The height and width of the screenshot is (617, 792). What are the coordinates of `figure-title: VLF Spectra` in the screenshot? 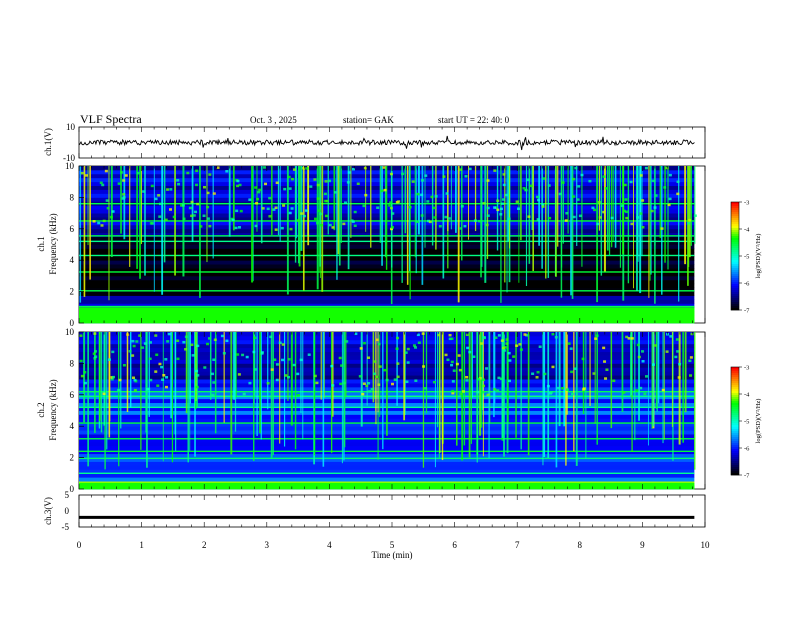 It's located at (111, 119).